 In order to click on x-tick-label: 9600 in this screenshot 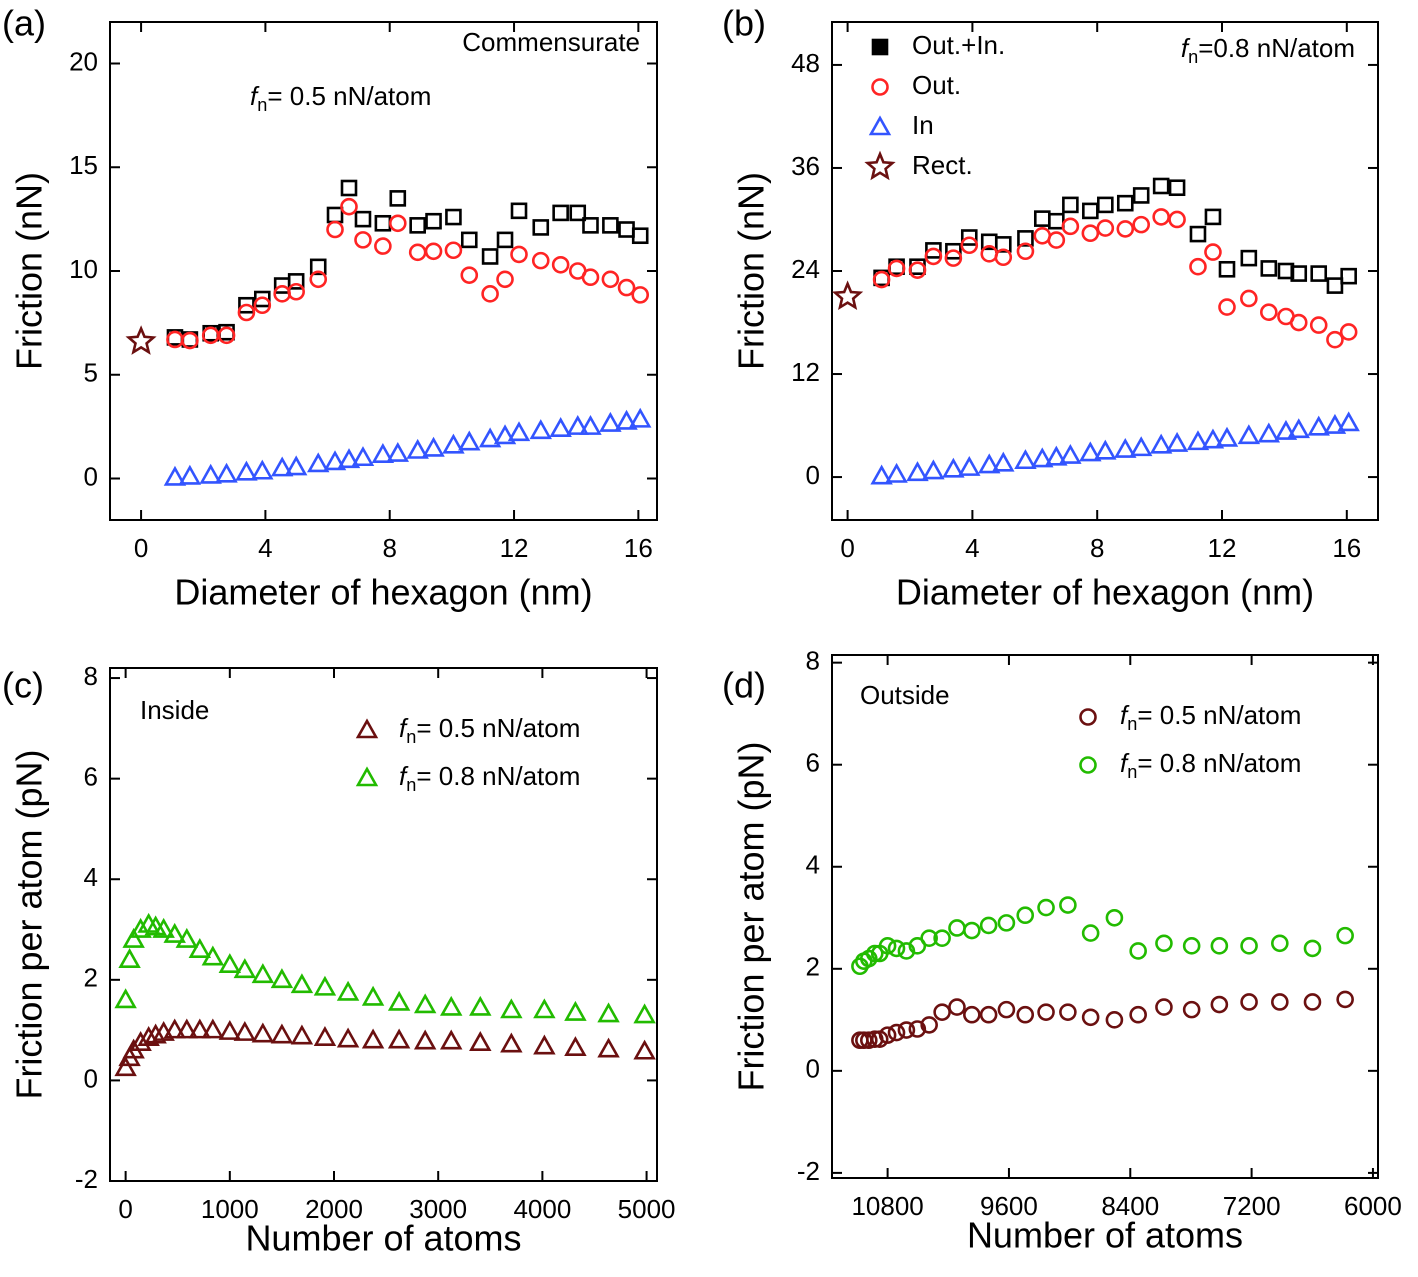, I will do `click(1009, 1206)`.